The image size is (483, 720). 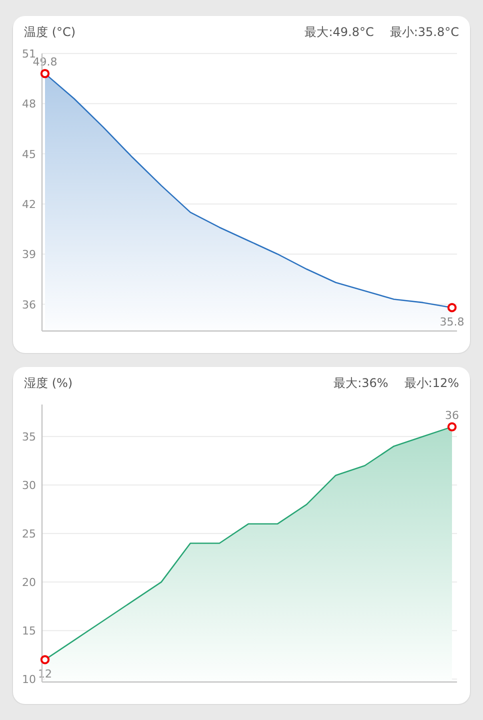 I want to click on y-tick-label: 35, so click(x=29, y=437).